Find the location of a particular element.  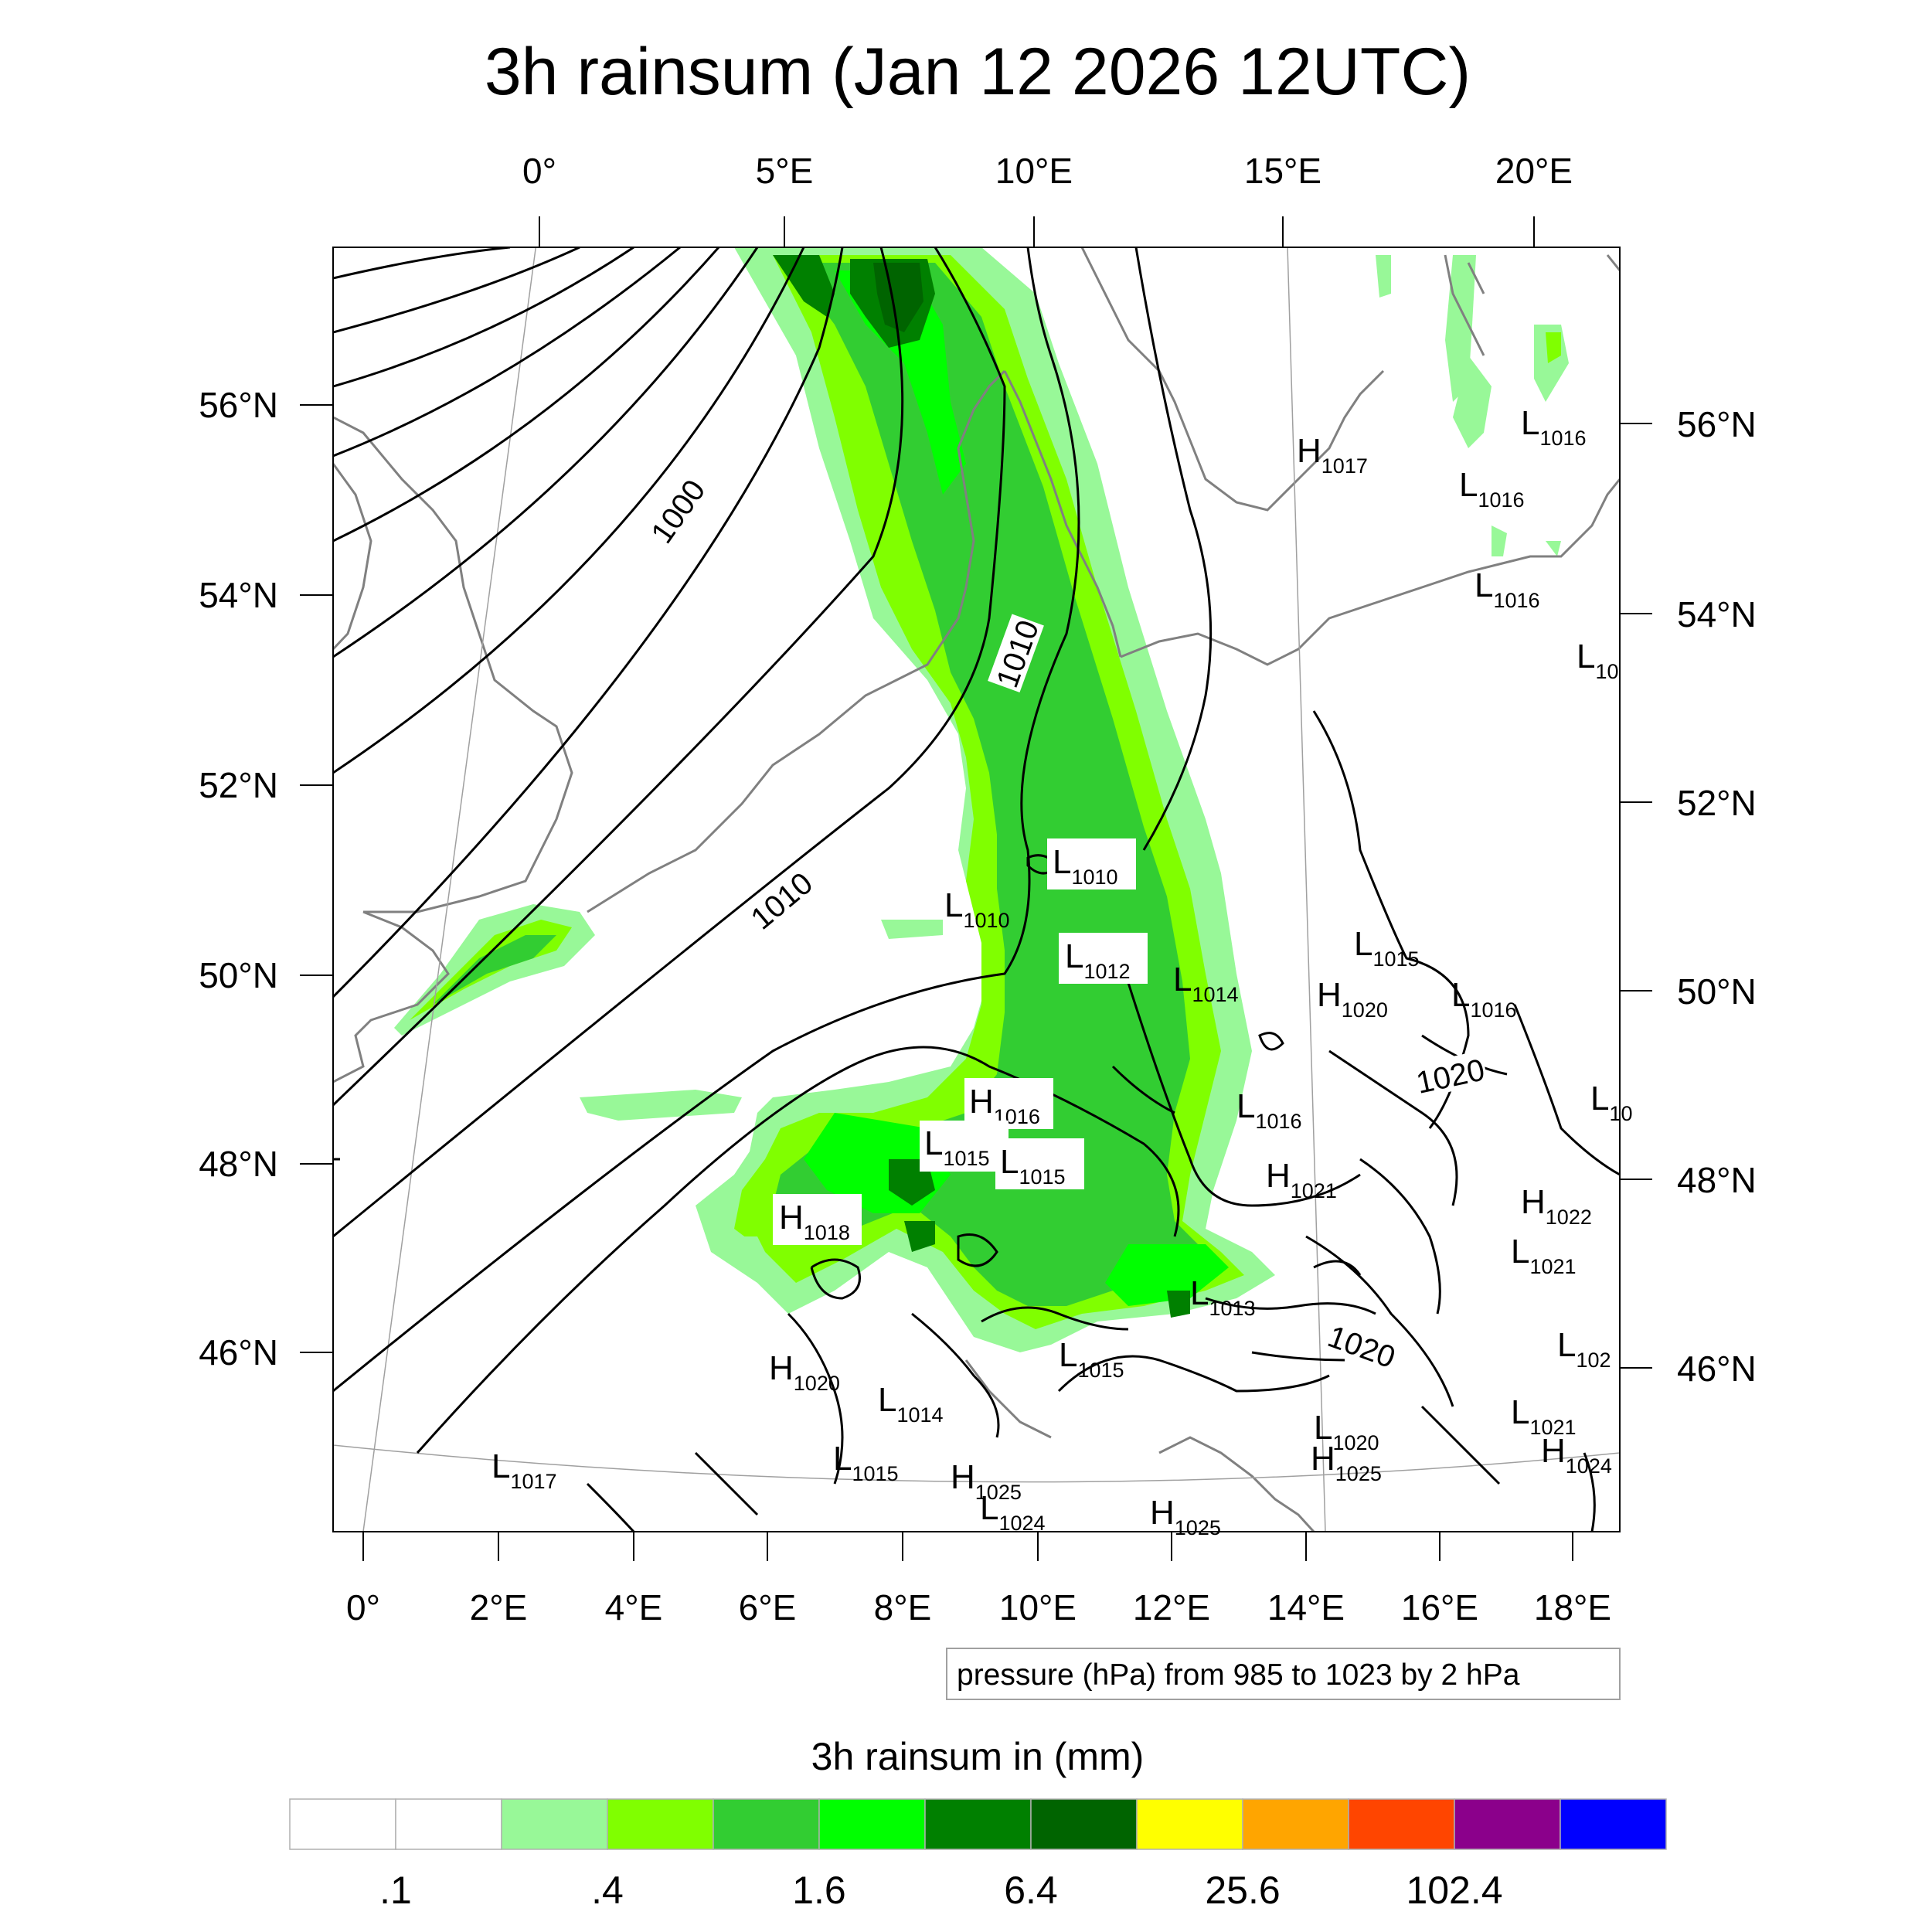

low-marker: L102 is located at coordinates (1584, 1349).